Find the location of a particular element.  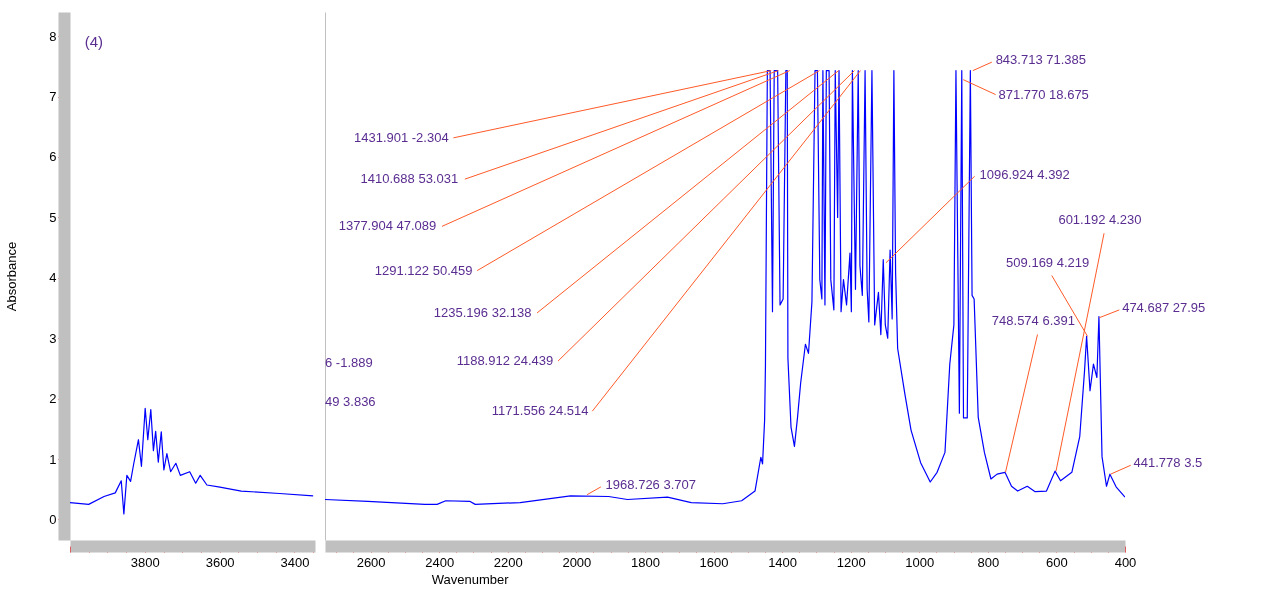

x-tick-label: 800 is located at coordinates (988, 562).